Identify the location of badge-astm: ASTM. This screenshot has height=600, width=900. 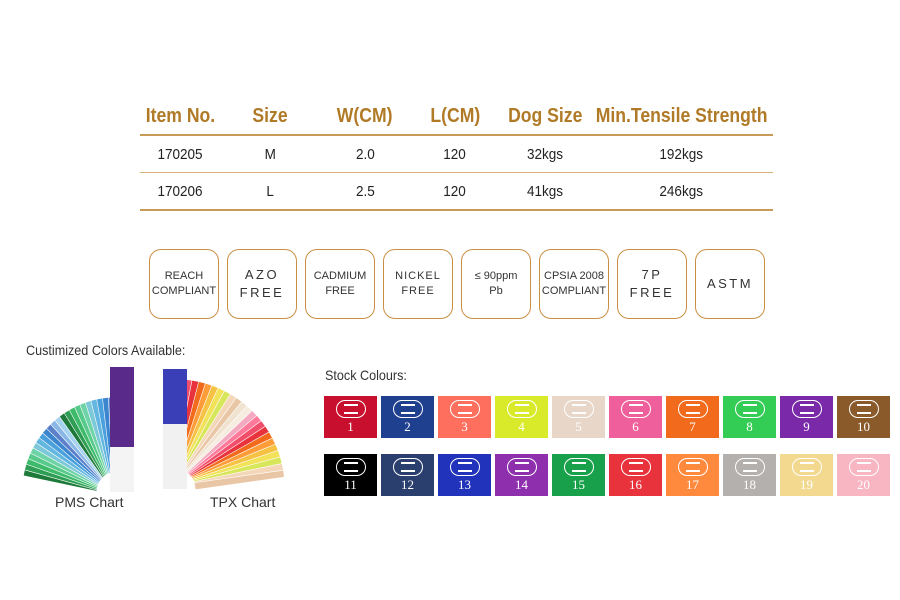
(730, 284).